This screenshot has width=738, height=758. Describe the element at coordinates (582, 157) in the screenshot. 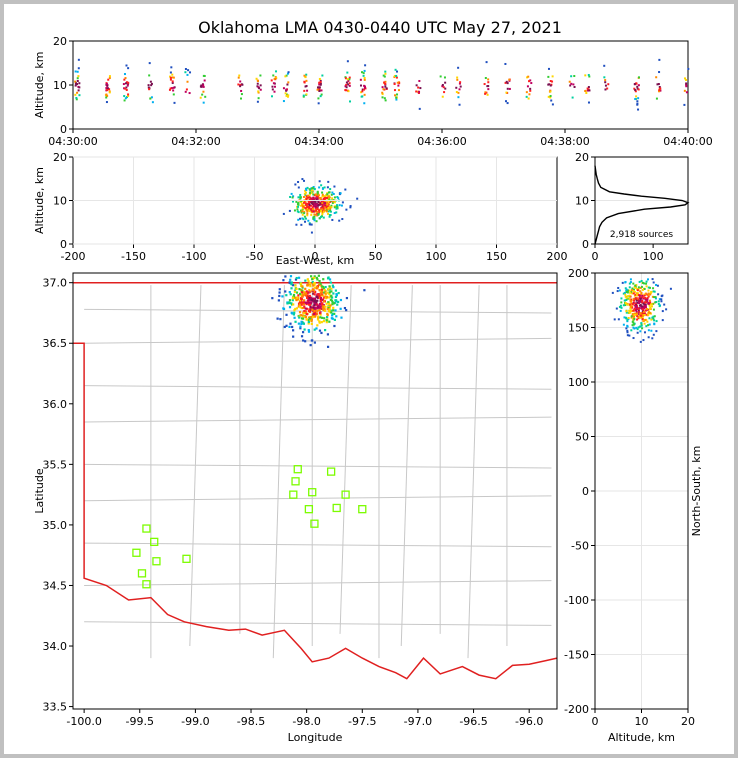

I see `y-tick-label: 20` at that location.